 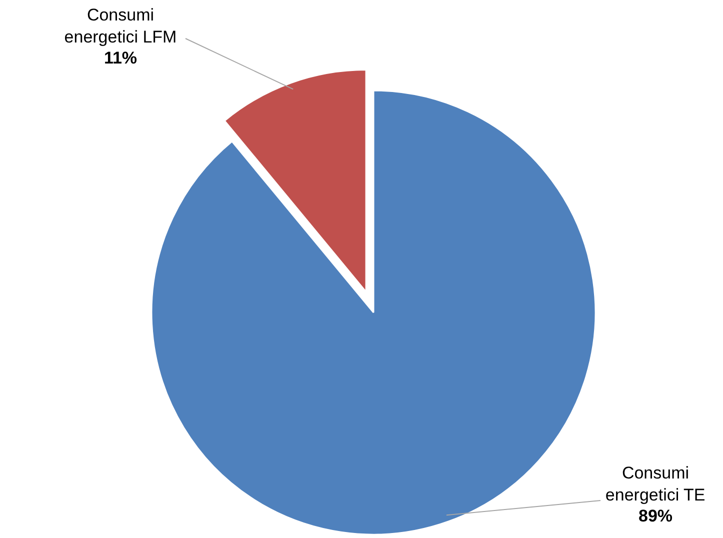 What do you see at coordinates (655, 516) in the screenshot?
I see `data-label: 89%` at bounding box center [655, 516].